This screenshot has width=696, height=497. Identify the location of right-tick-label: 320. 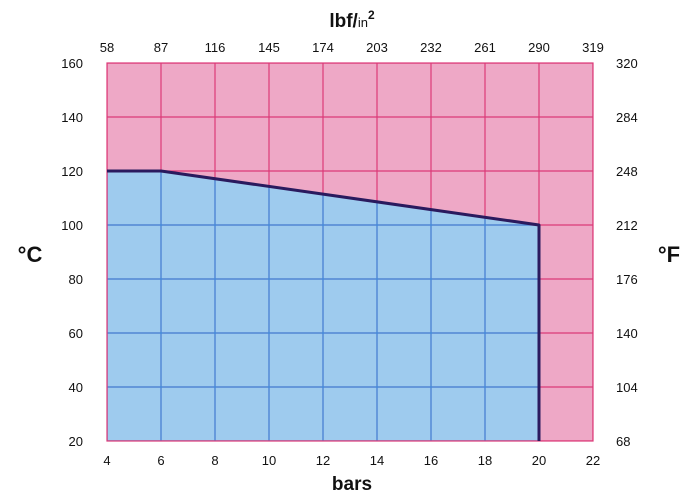
(627, 63).